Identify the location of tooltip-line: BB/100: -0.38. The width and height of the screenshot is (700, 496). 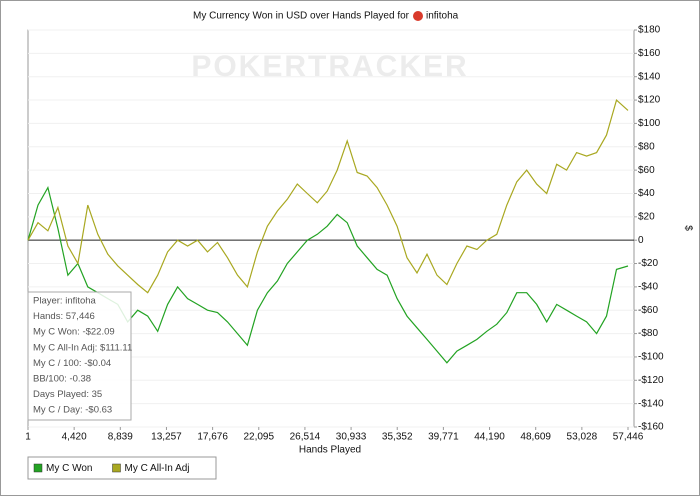
(62, 379).